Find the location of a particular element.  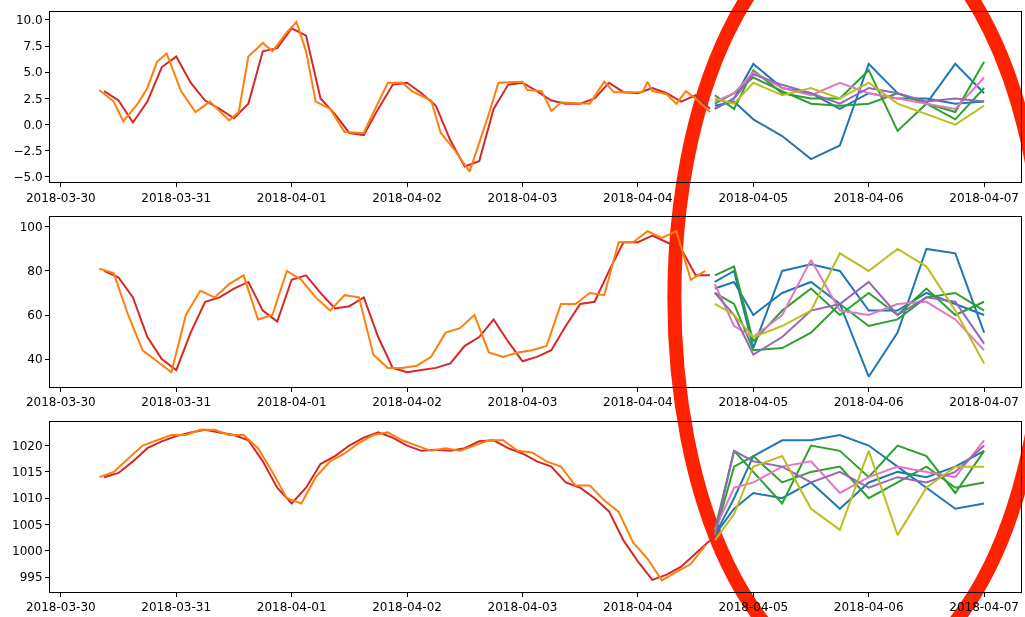

y-tick-label: 1020 is located at coordinates (27, 445).